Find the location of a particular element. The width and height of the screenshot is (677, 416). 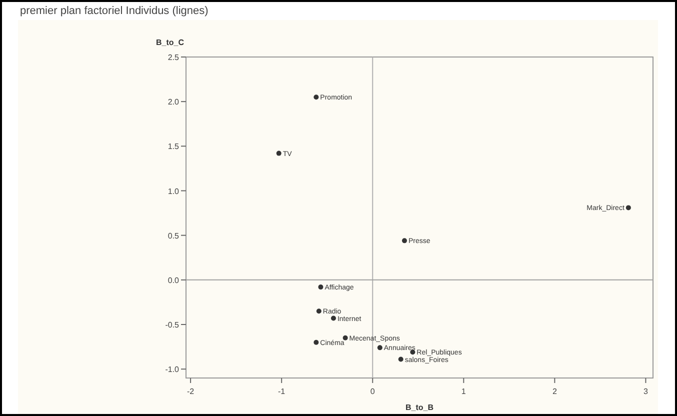

x-tick-label: -2 is located at coordinates (190, 391).